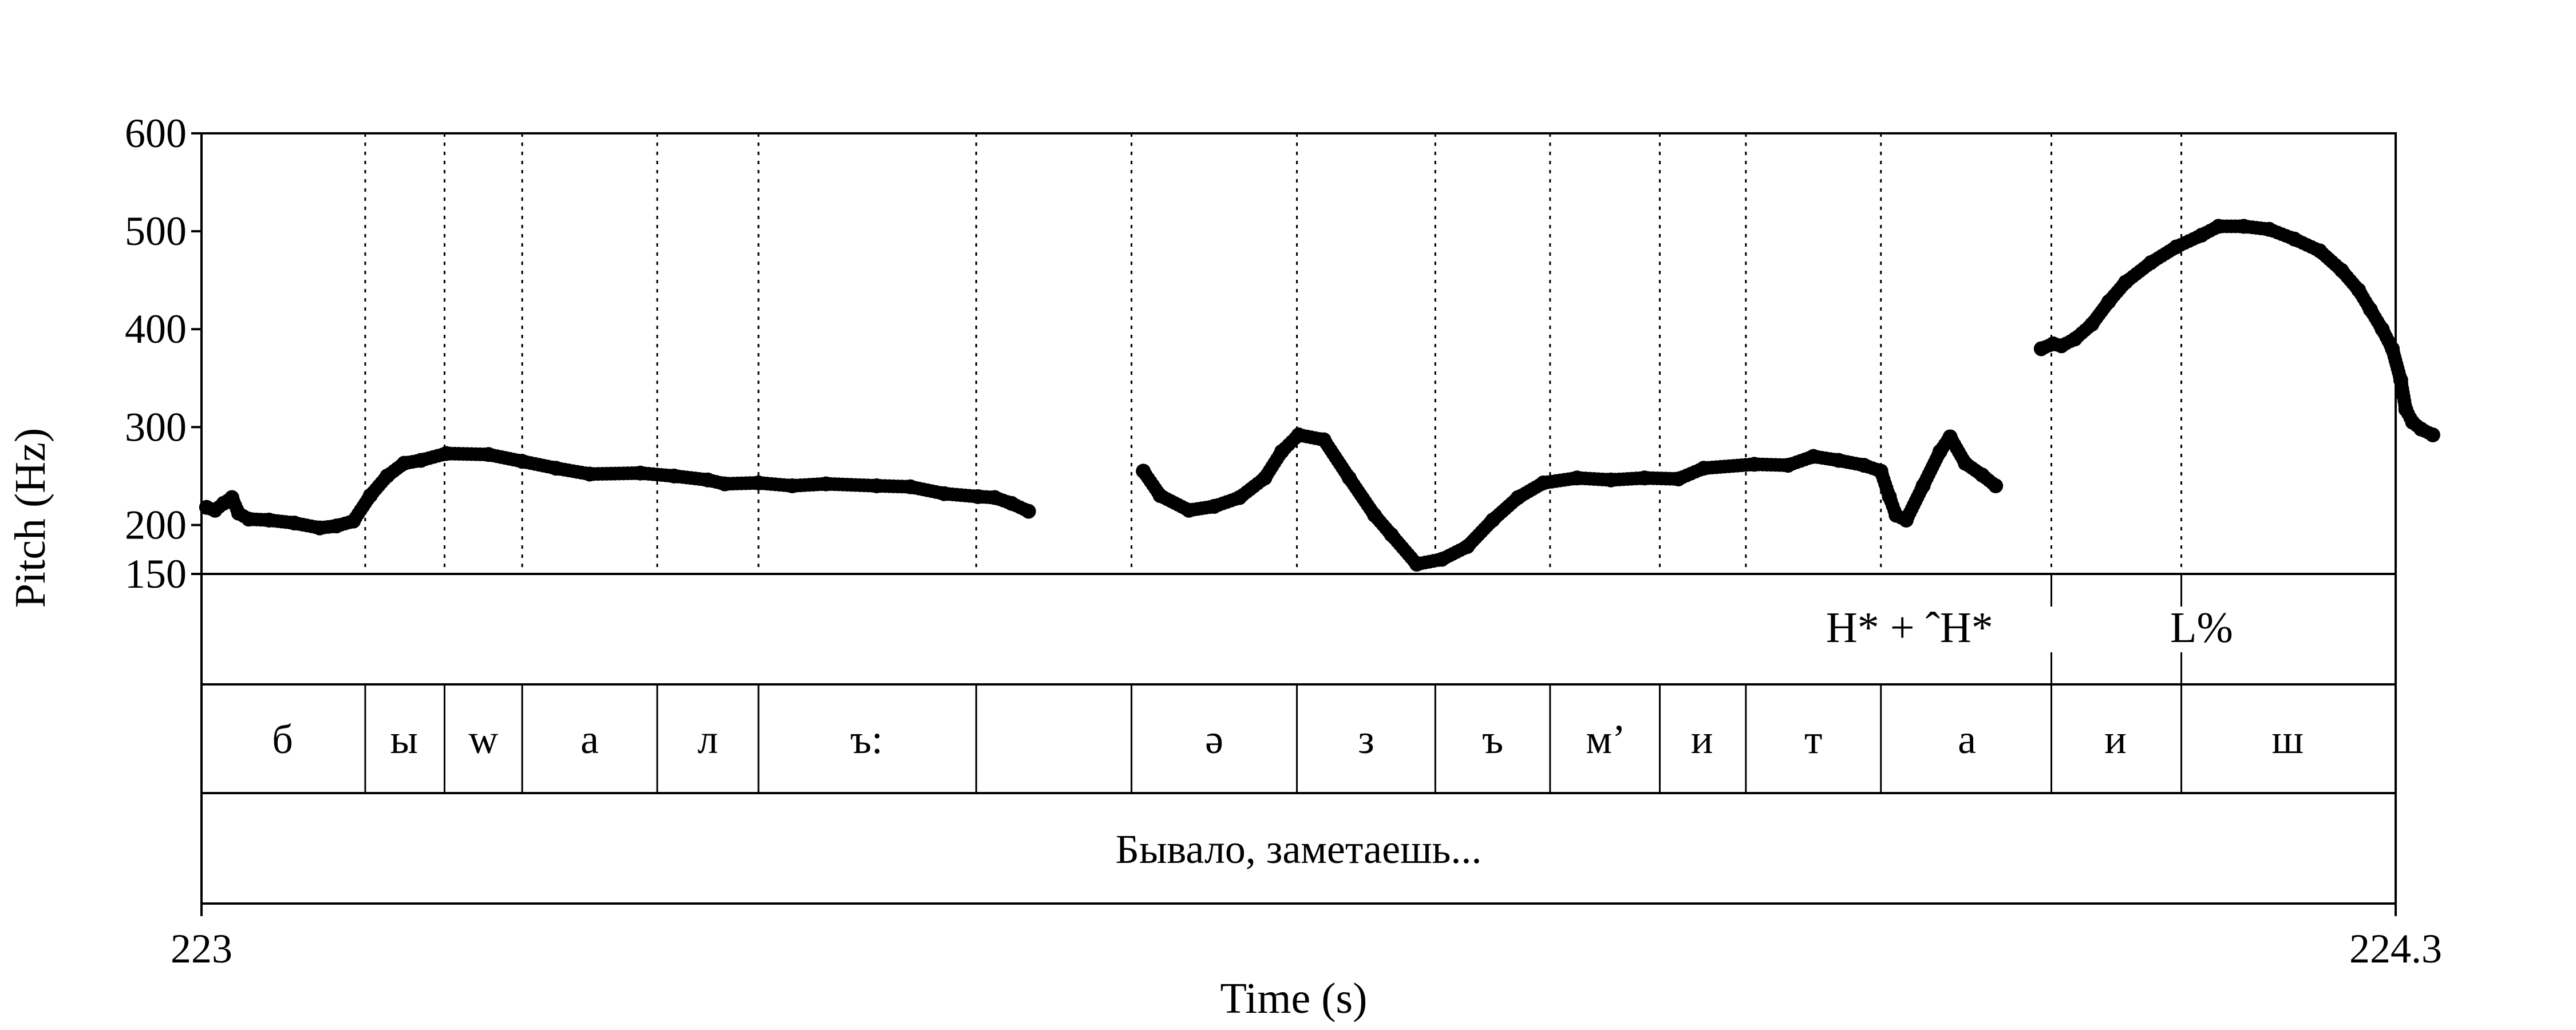  I want to click on segment-label: ə, so click(1214, 739).